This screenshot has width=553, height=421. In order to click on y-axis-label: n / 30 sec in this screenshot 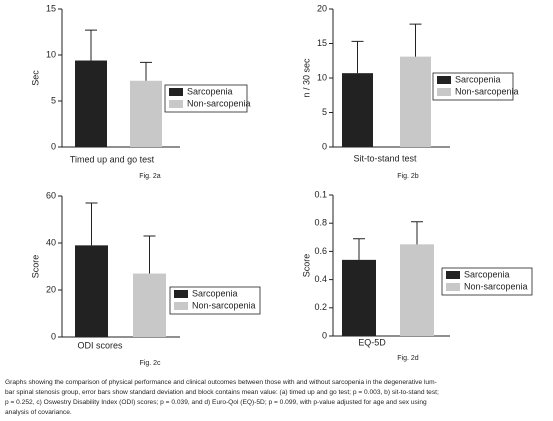, I will do `click(306, 78)`.